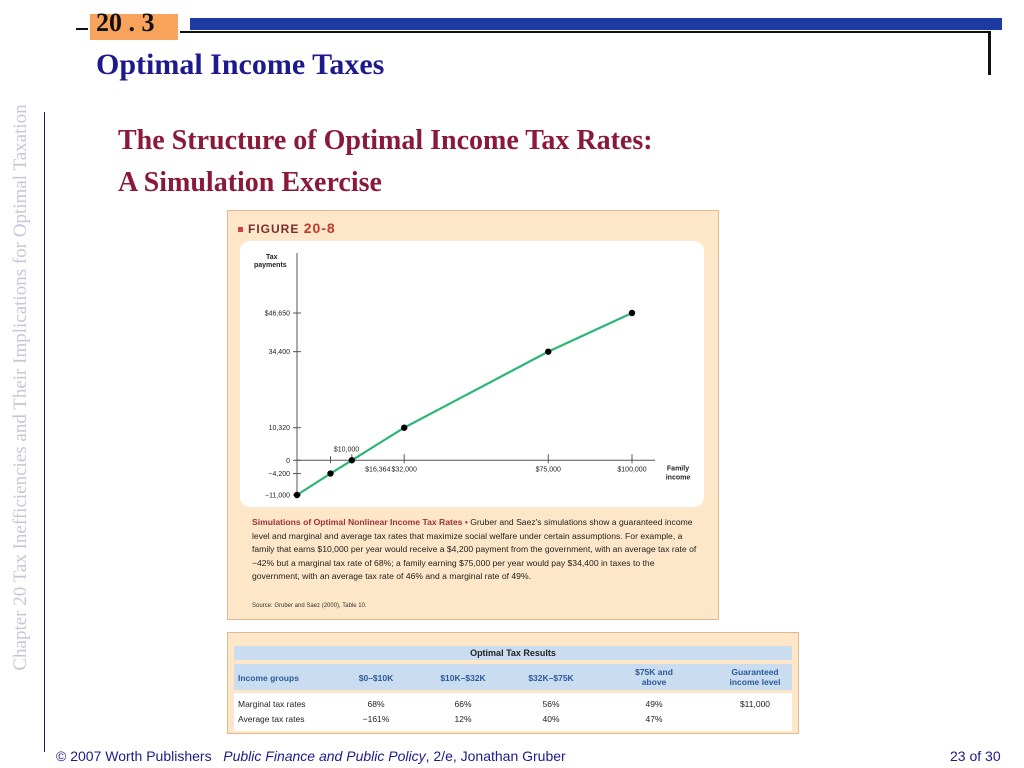  What do you see at coordinates (678, 477) in the screenshot?
I see `x-axis-label-line2: income` at bounding box center [678, 477].